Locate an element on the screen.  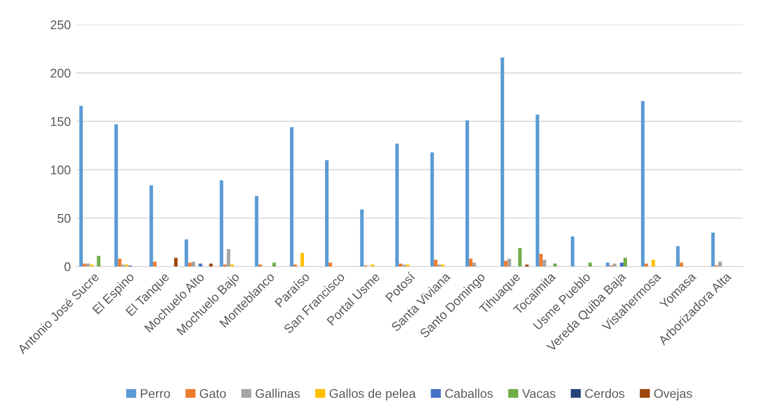
legend-label: Gallos de pelea is located at coordinates (373, 394).